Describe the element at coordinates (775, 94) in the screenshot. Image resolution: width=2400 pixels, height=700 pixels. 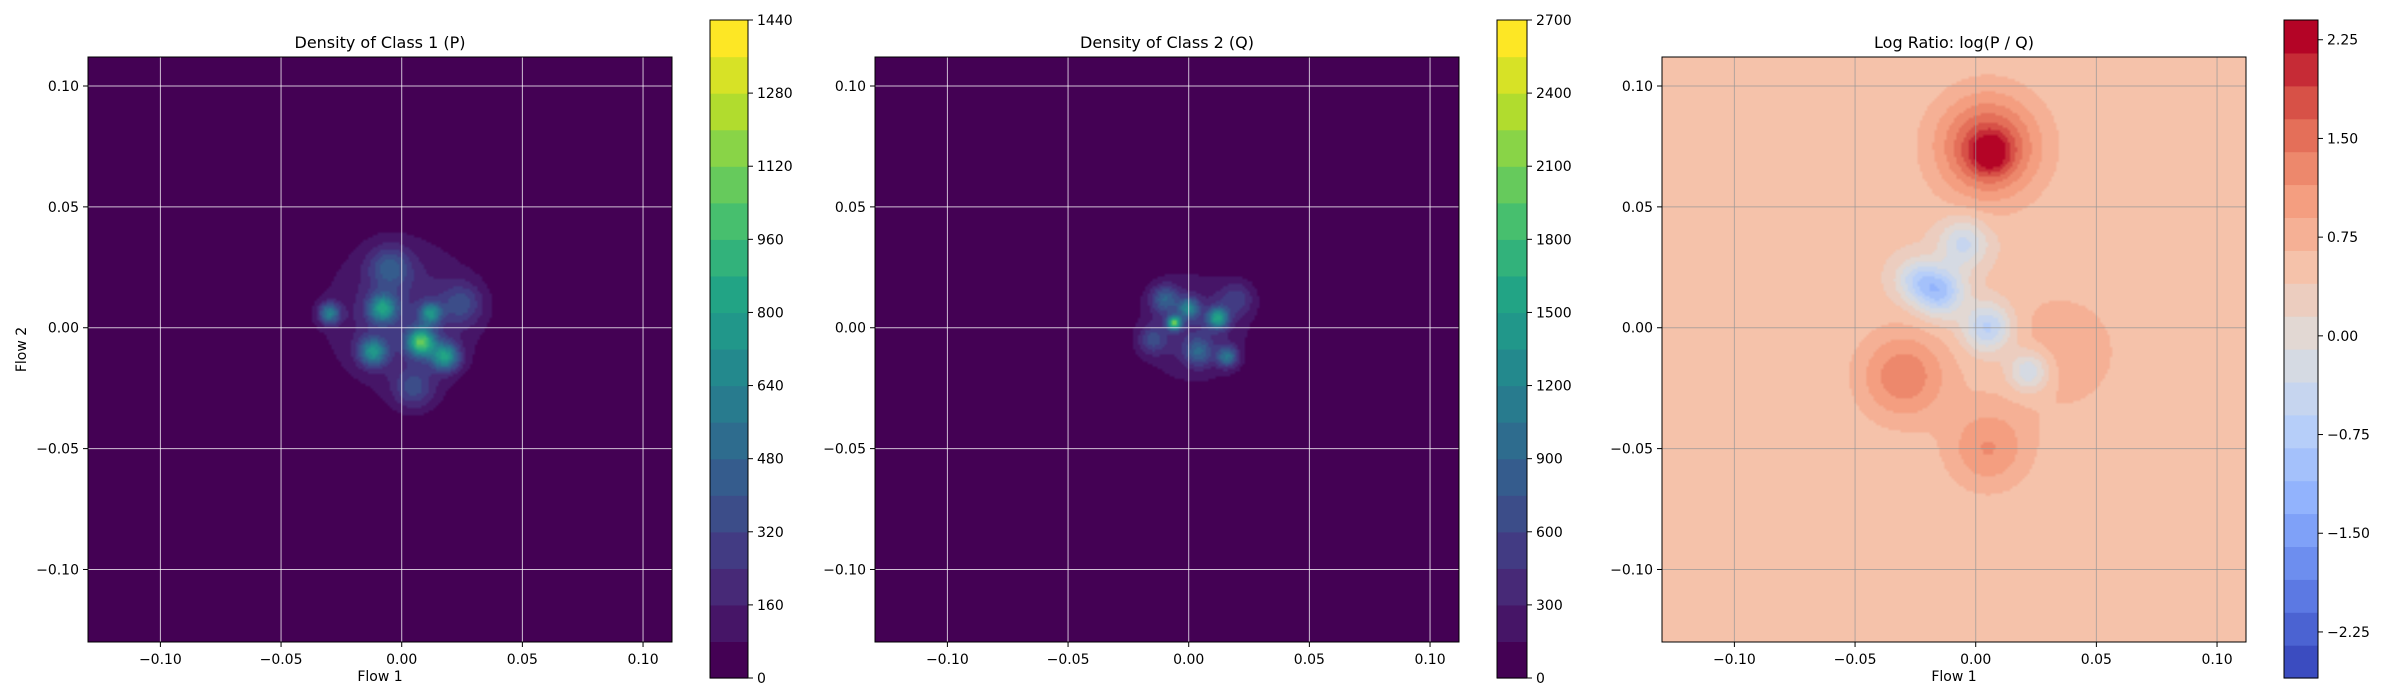
I see `colorbar-tick-label: 1280` at that location.